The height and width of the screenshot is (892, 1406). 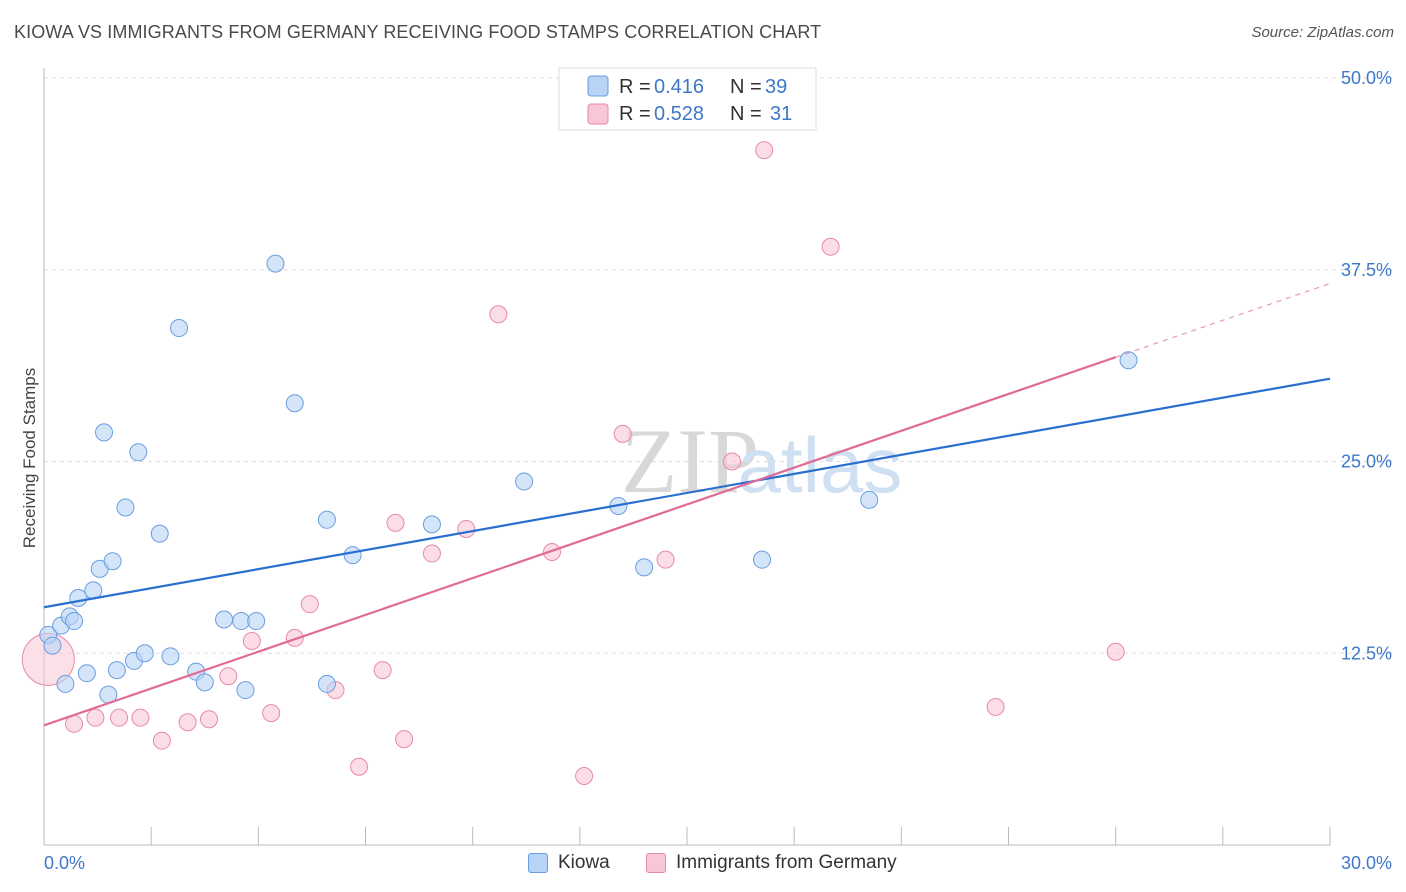 What do you see at coordinates (687, 836) in the screenshot?
I see `x-ticks` at bounding box center [687, 836].